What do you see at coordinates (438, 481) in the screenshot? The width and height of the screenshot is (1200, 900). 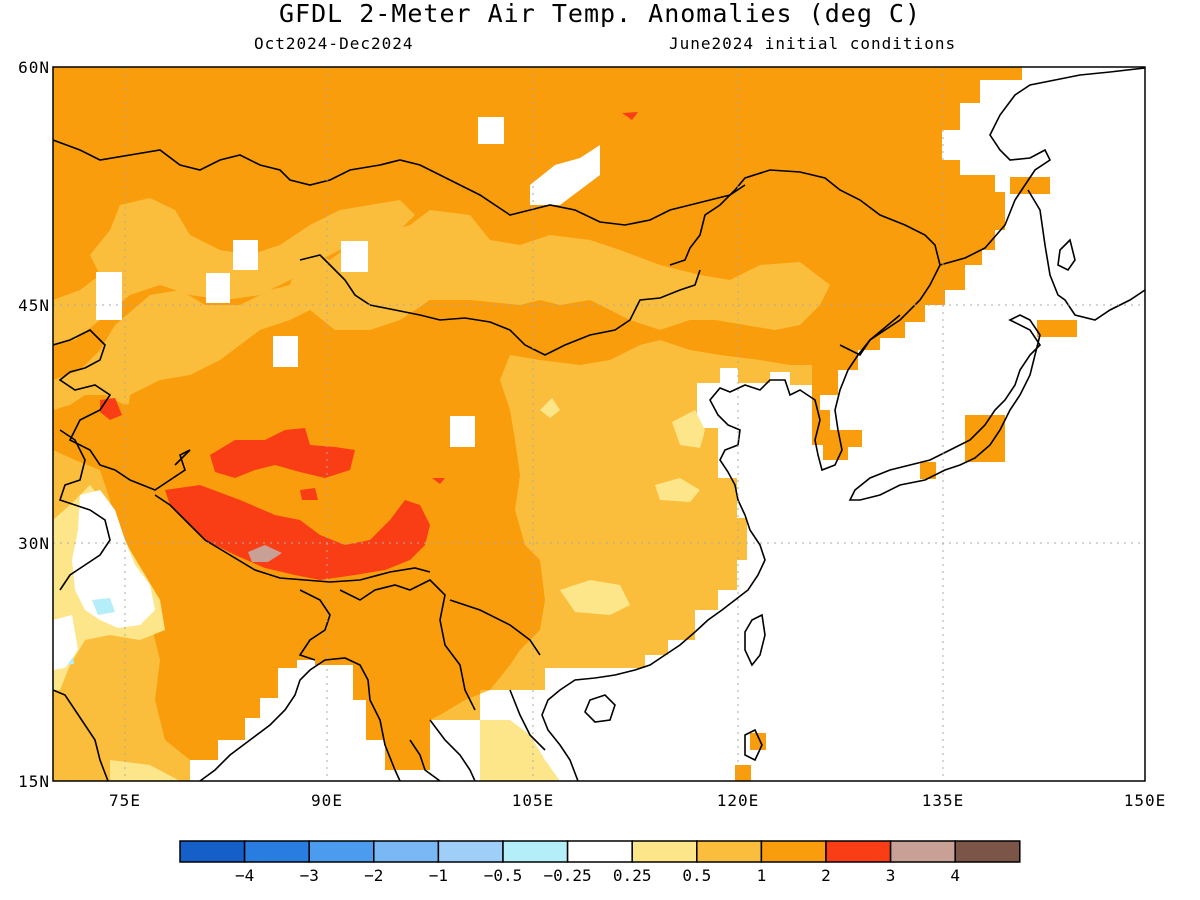 I see `anomaly-2-3-small` at bounding box center [438, 481].